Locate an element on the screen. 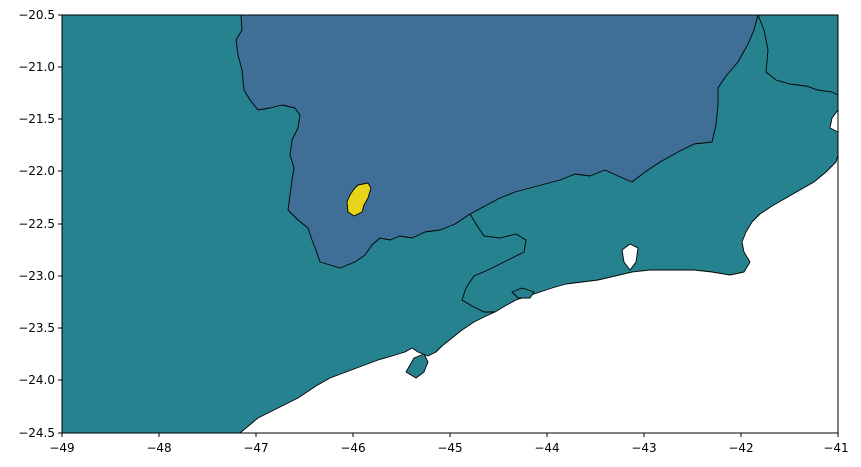 The image size is (861, 467). y-tick: −23.0 is located at coordinates (40, 276).